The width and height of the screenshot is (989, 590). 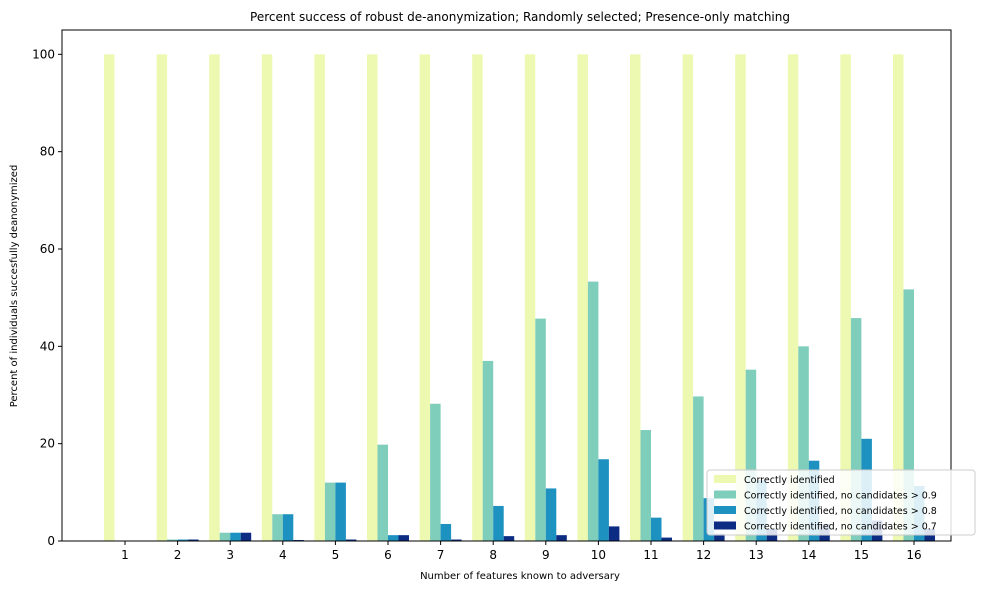 What do you see at coordinates (283, 555) in the screenshot?
I see `x-tick-label-4: 4` at bounding box center [283, 555].